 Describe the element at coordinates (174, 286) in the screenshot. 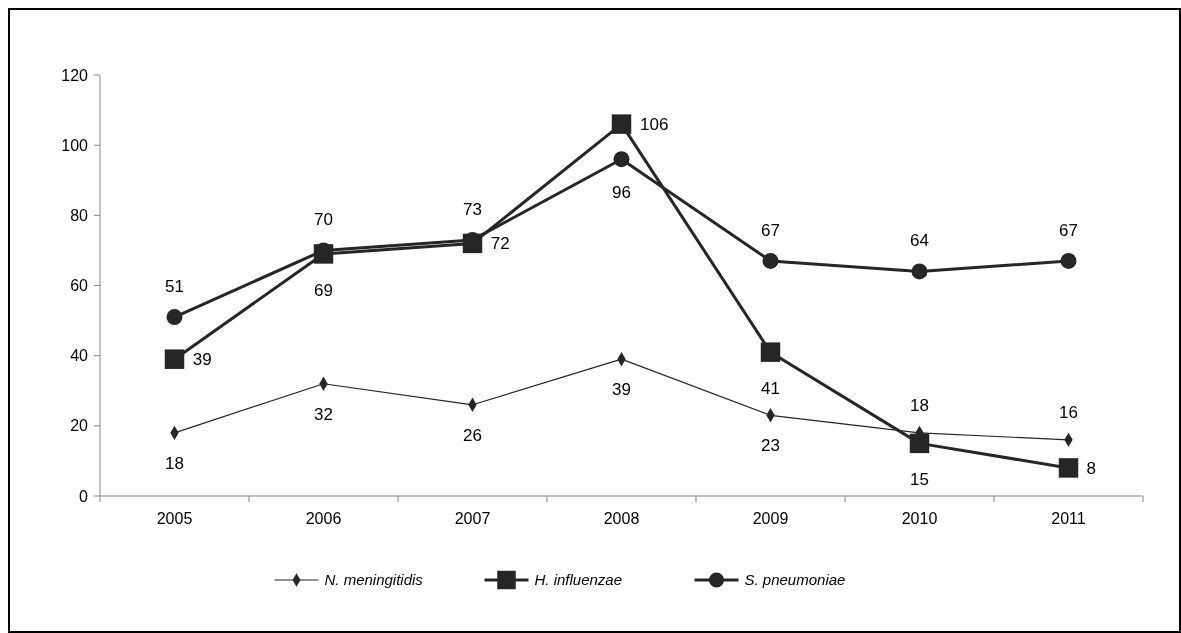

I see `data-label: 51` at that location.